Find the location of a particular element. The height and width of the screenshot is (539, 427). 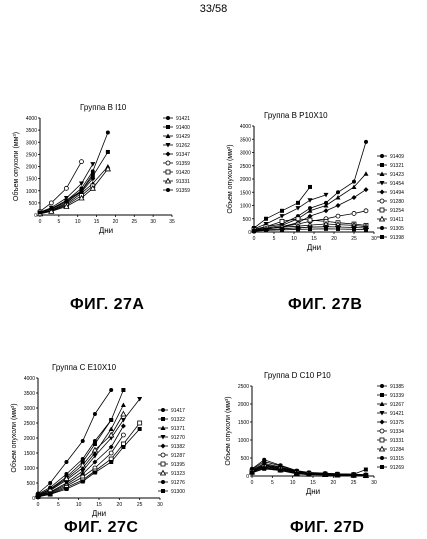

legend-item: 91305 is located at coordinates (390, 229).